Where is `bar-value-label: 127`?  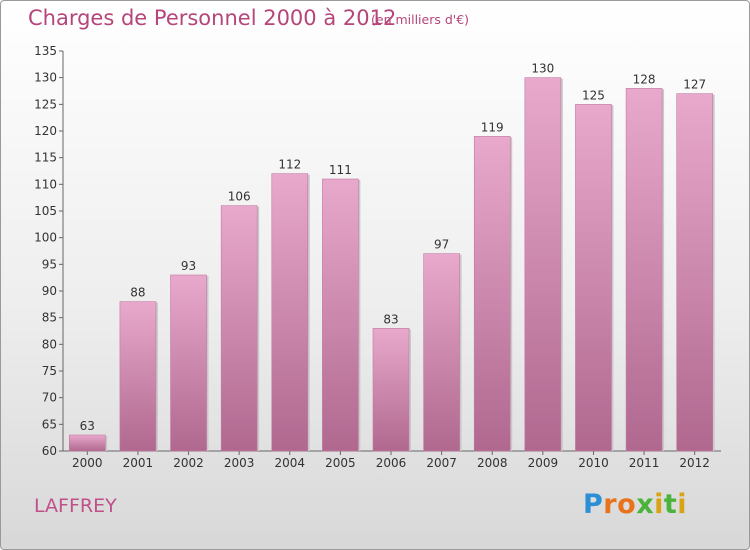
bar-value-label: 127 is located at coordinates (694, 85).